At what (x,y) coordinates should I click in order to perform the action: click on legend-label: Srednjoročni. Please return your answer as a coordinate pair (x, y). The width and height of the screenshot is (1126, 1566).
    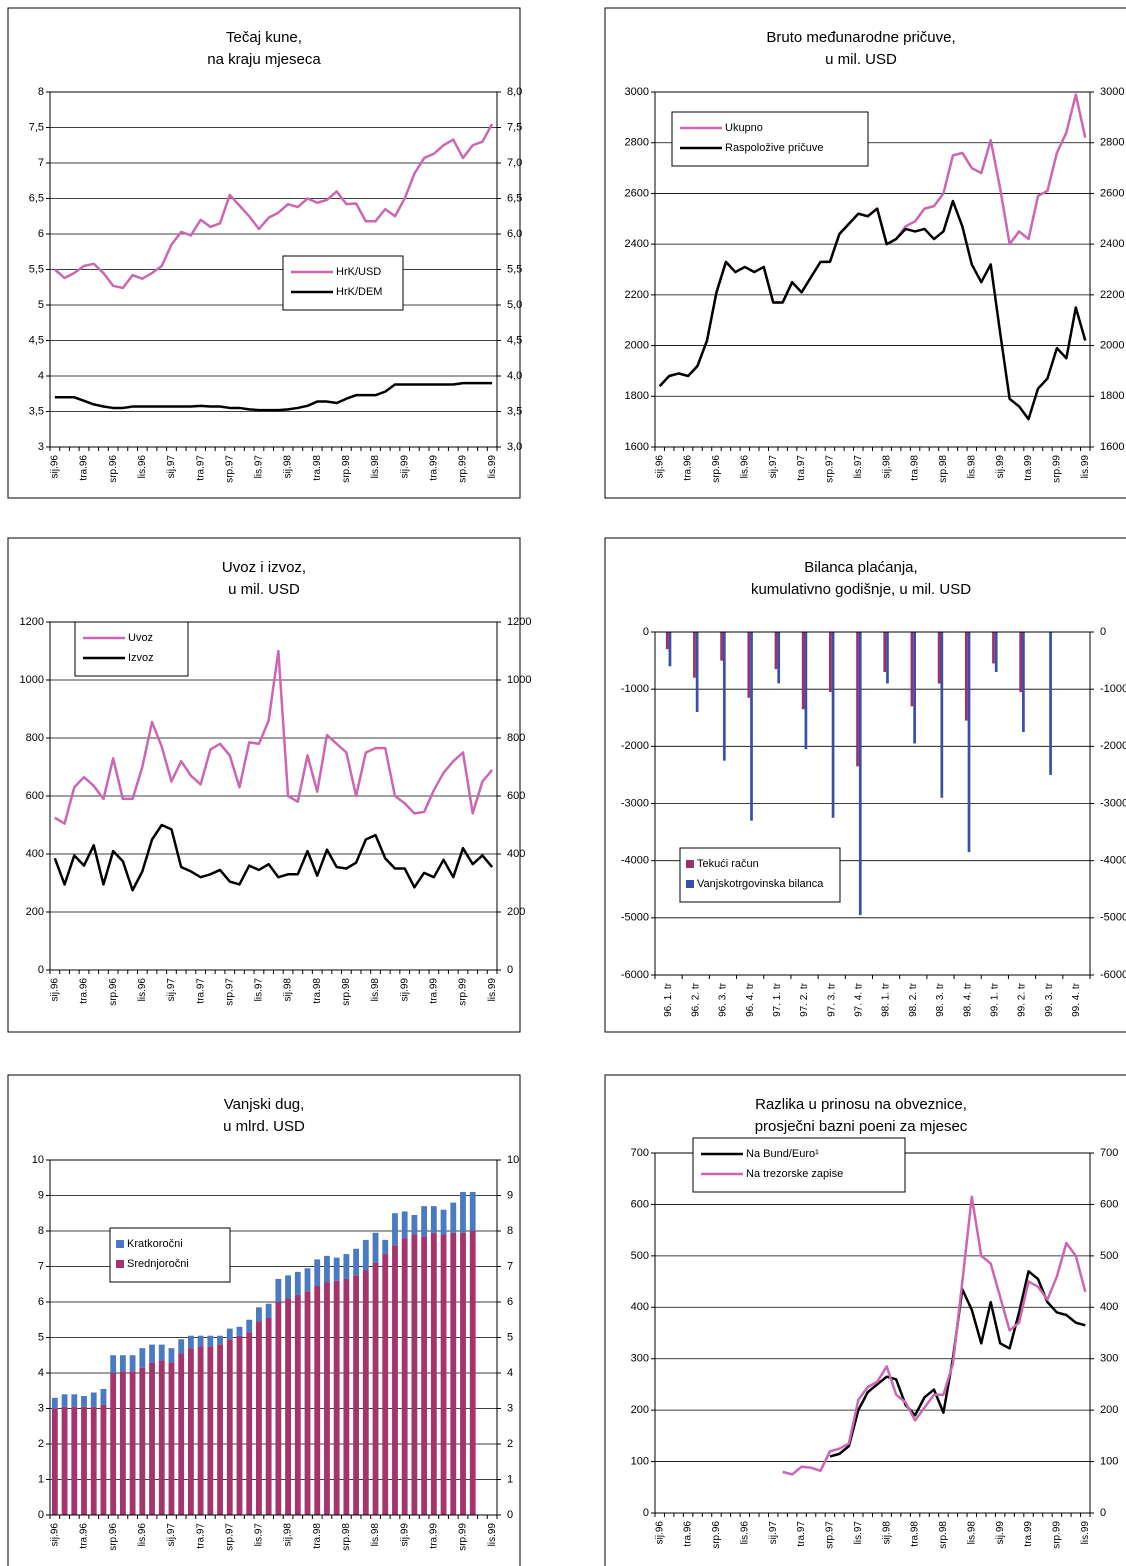
    Looking at the image, I should click on (158, 1264).